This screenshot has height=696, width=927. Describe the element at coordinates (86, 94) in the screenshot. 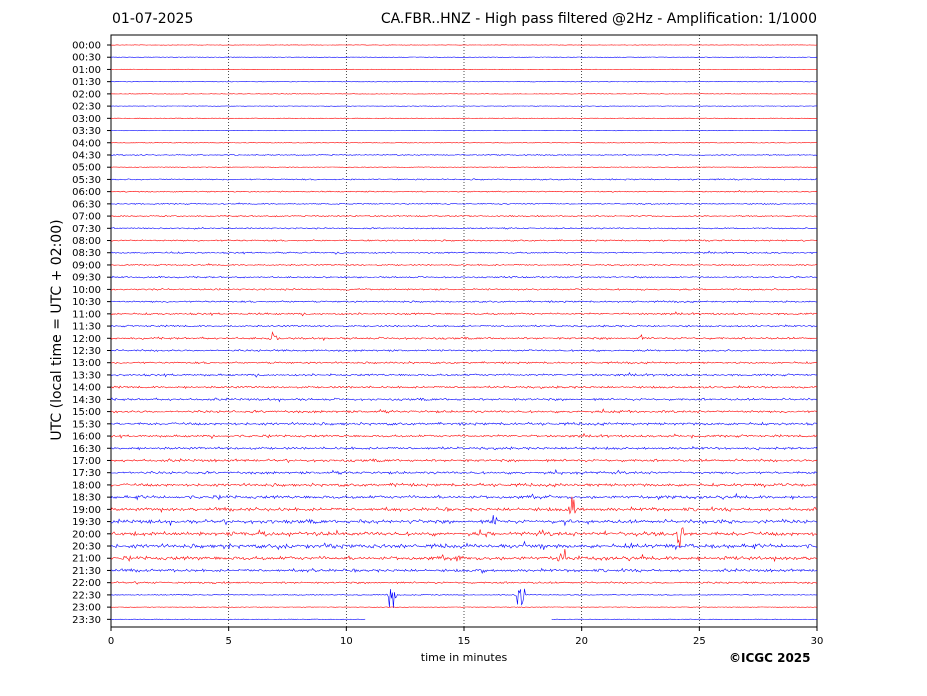

I see `row-label: 02:00` at that location.